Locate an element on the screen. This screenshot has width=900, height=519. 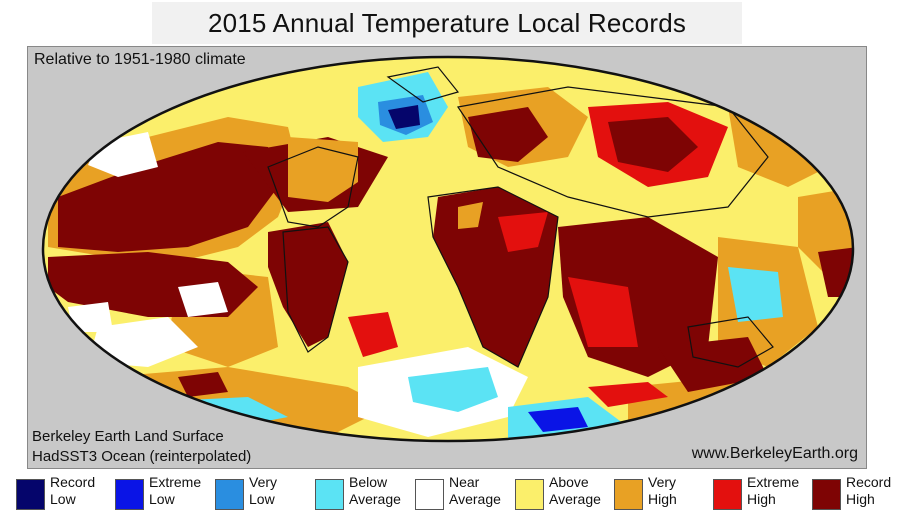
legend-label: Very Low is located at coordinates (263, 491).